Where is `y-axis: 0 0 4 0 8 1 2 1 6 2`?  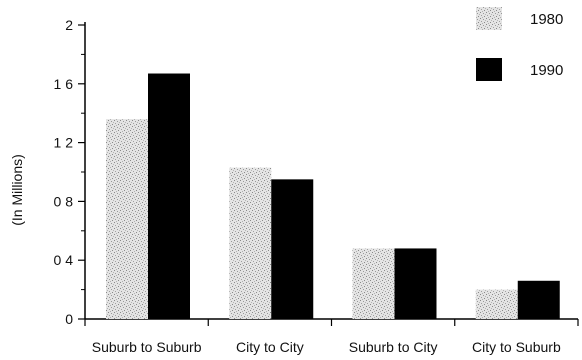
y-axis: 0 0 4 0 8 1 2 1 6 2 is located at coordinates (70, 172).